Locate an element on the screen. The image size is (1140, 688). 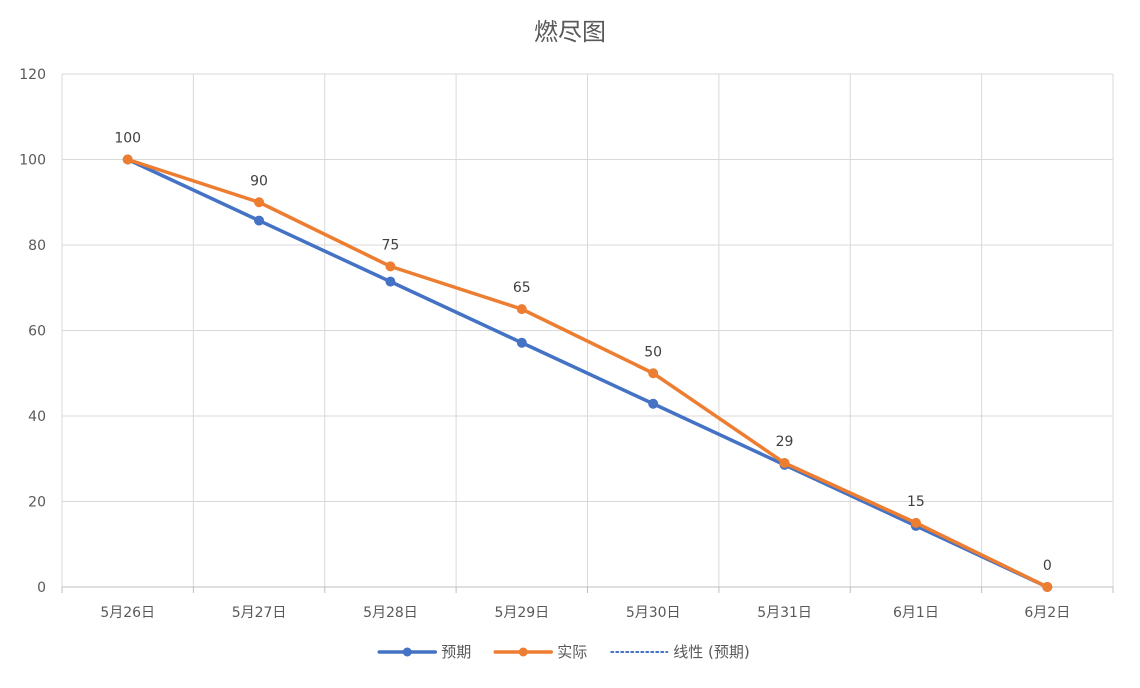
y-tick-label: 20 is located at coordinates (37, 503).